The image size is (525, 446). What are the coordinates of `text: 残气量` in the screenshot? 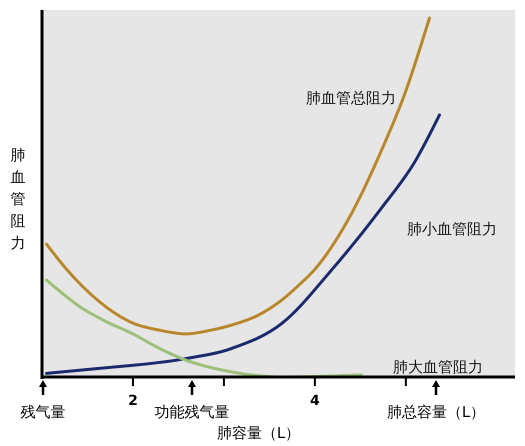 It's located at (43, 412).